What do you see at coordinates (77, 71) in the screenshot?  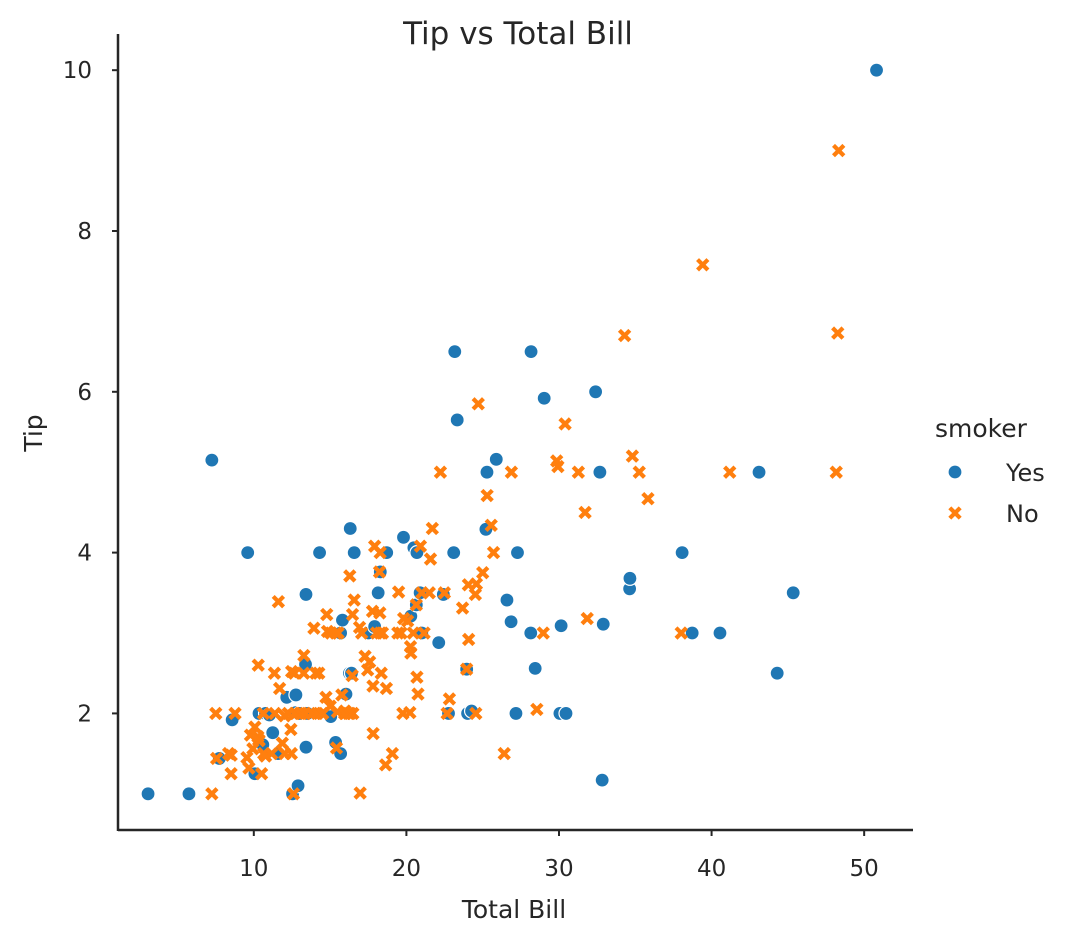 I see `y-tick-label: 10` at bounding box center [77, 71].